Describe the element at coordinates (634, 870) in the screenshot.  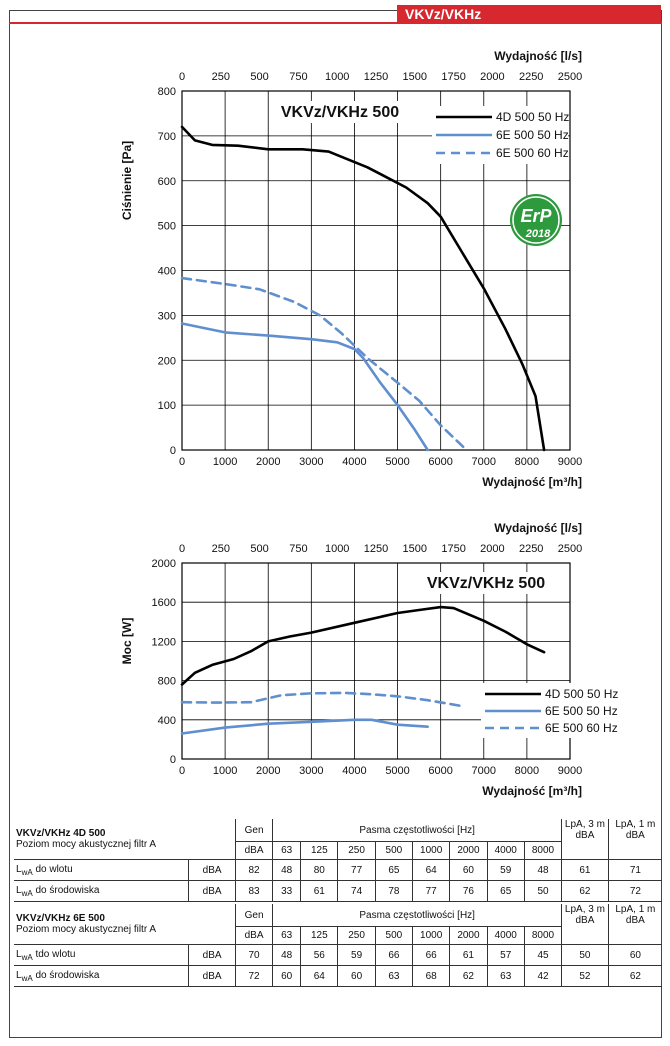
I see `row-lpa1: 71` at that location.